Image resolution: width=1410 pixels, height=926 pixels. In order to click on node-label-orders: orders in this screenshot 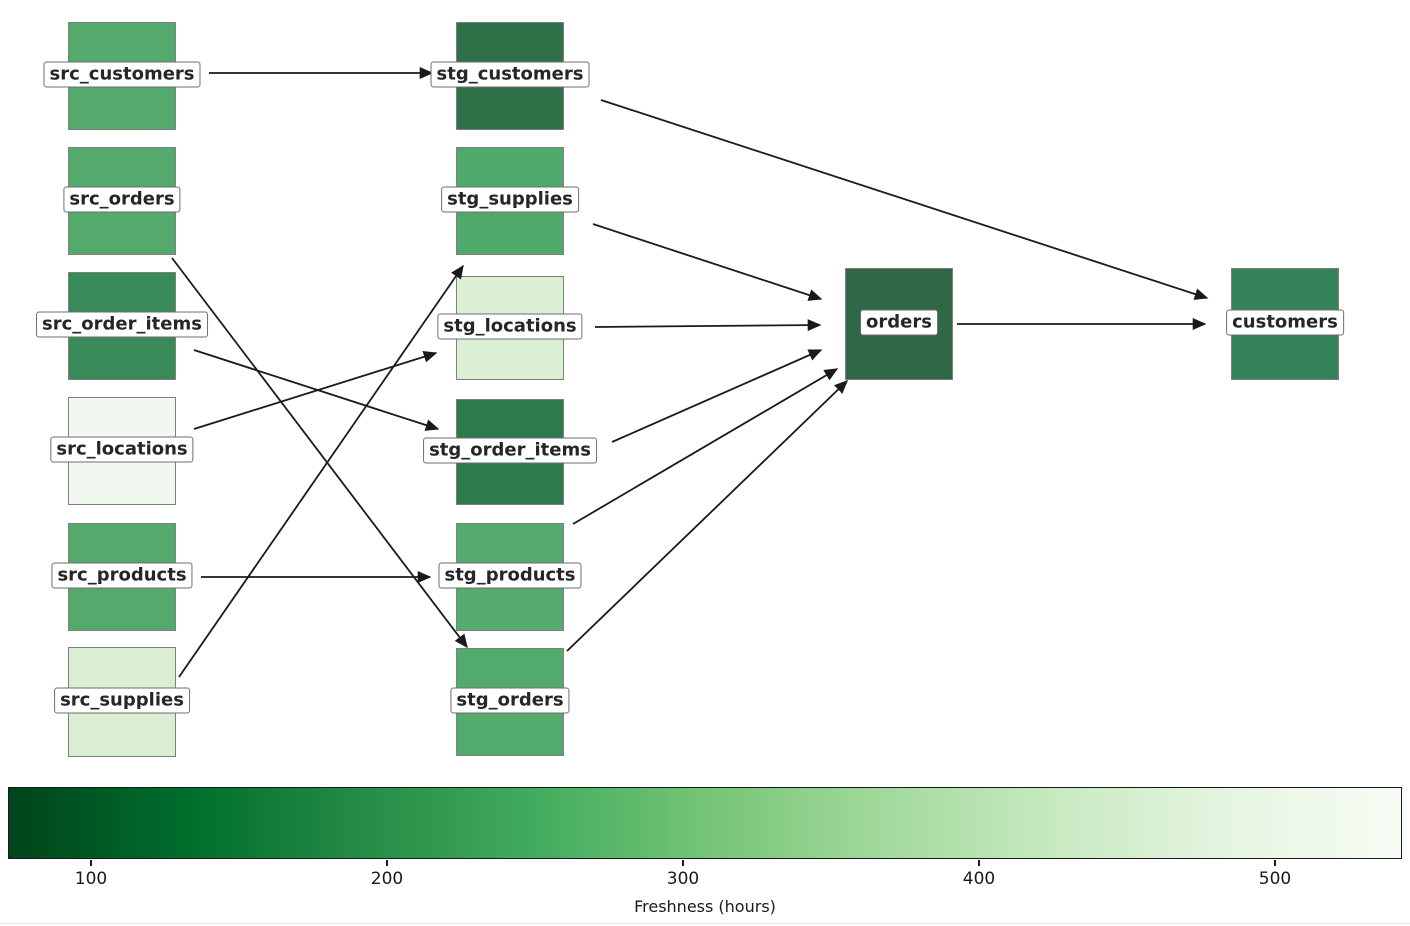, I will do `click(899, 322)`.